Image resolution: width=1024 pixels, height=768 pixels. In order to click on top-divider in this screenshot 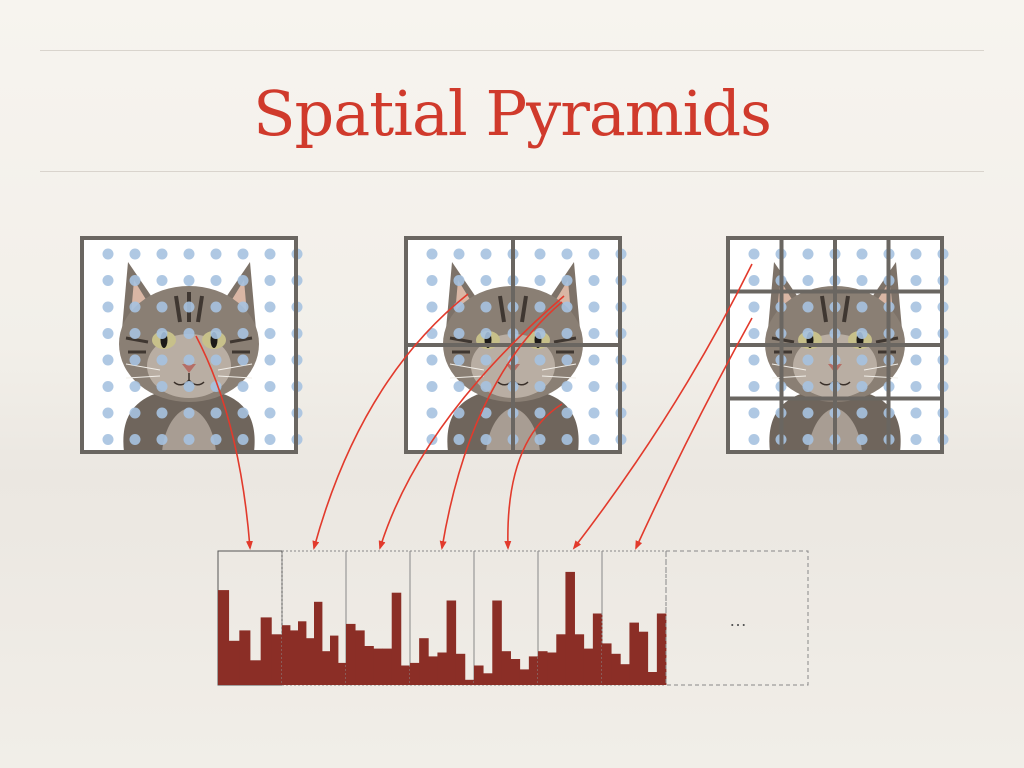, I will do `click(512, 50)`.